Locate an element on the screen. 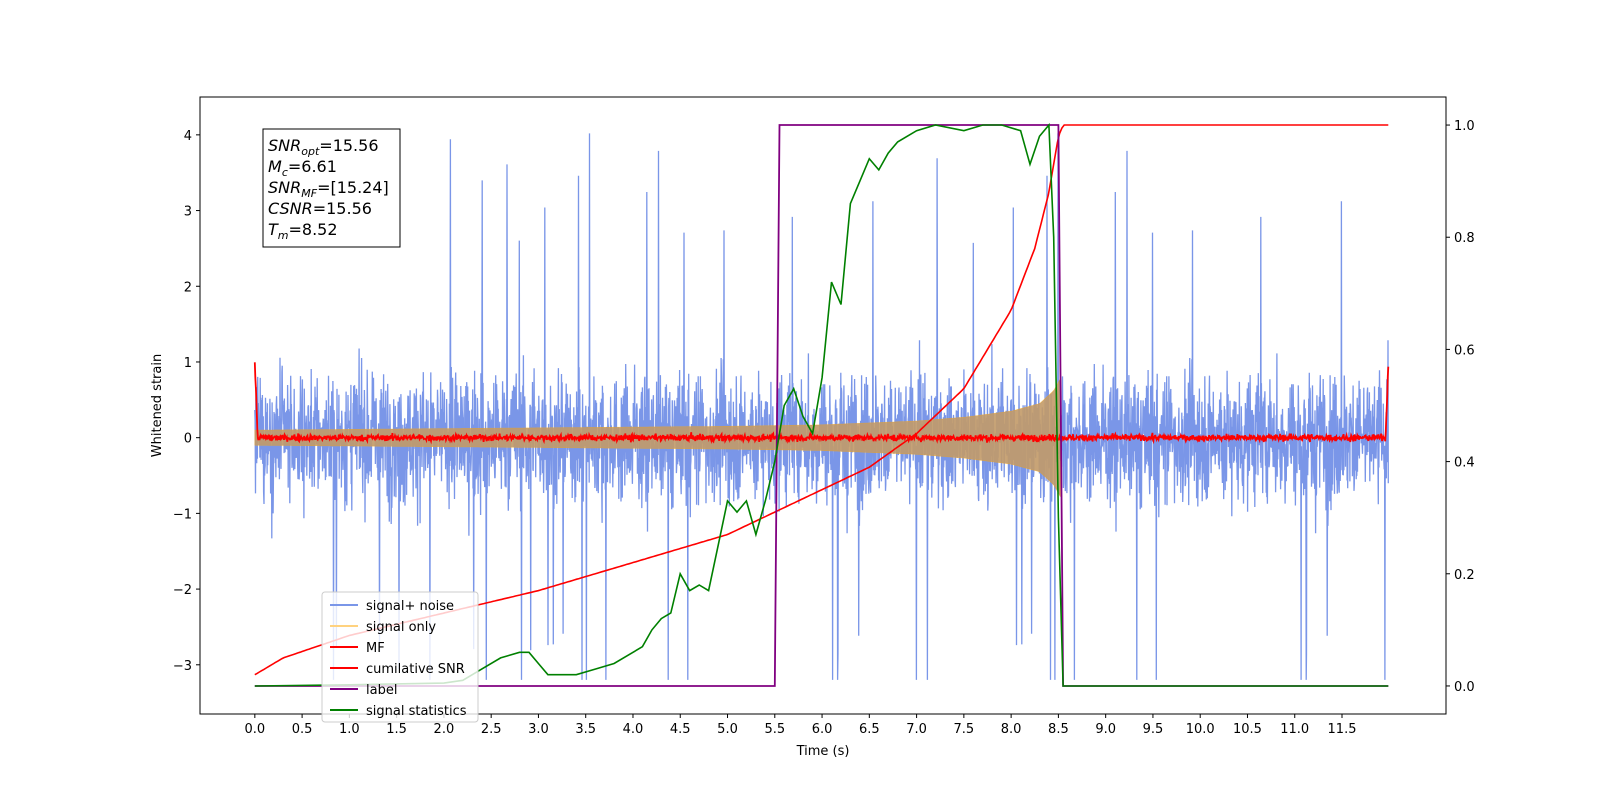  legend-label: MF is located at coordinates (375, 648).